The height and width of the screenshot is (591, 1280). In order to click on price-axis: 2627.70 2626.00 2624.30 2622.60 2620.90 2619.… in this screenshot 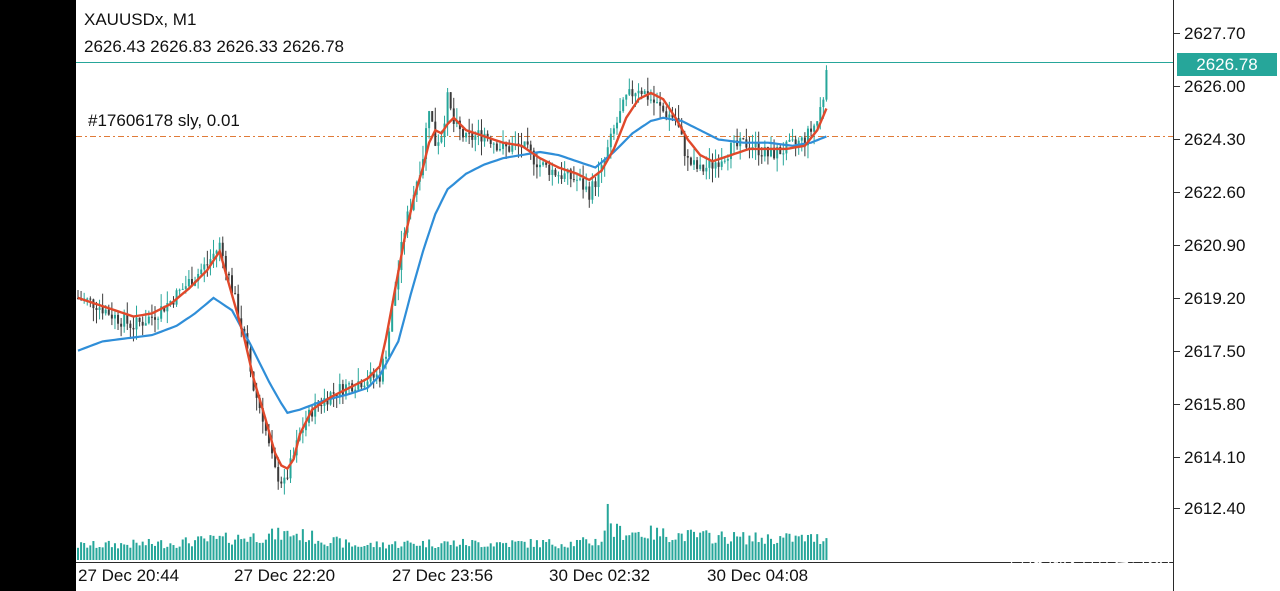, I will do `click(1226, 295)`.